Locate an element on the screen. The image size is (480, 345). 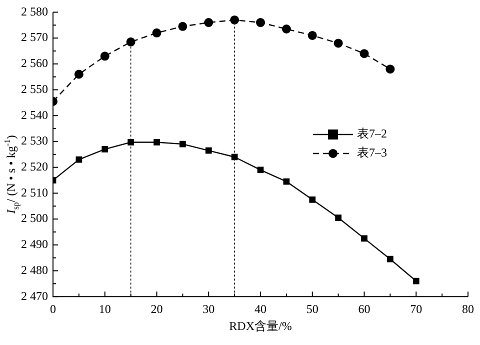
y-tick-label: 2 510 is located at coordinates (34, 192).